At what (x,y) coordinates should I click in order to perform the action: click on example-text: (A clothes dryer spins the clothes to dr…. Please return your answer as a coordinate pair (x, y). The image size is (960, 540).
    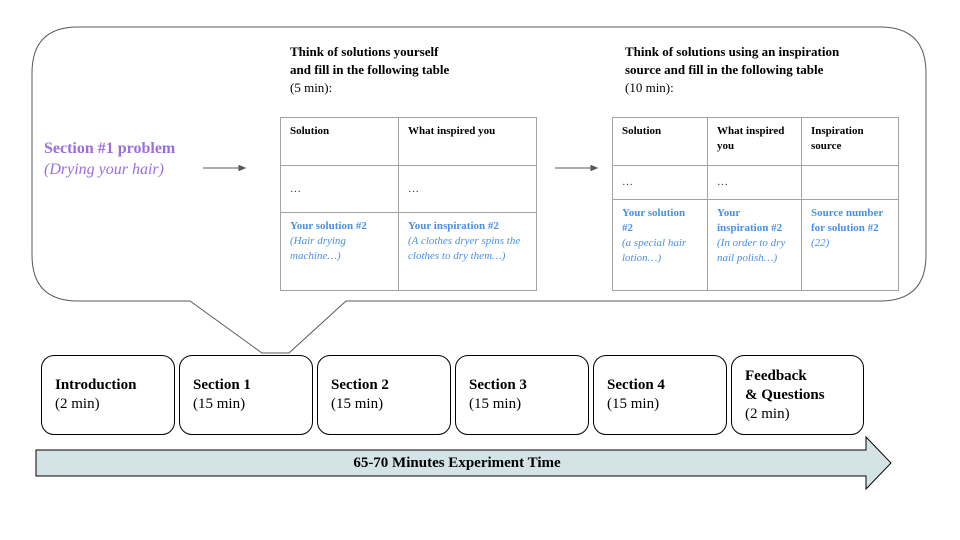
    Looking at the image, I should click on (464, 248).